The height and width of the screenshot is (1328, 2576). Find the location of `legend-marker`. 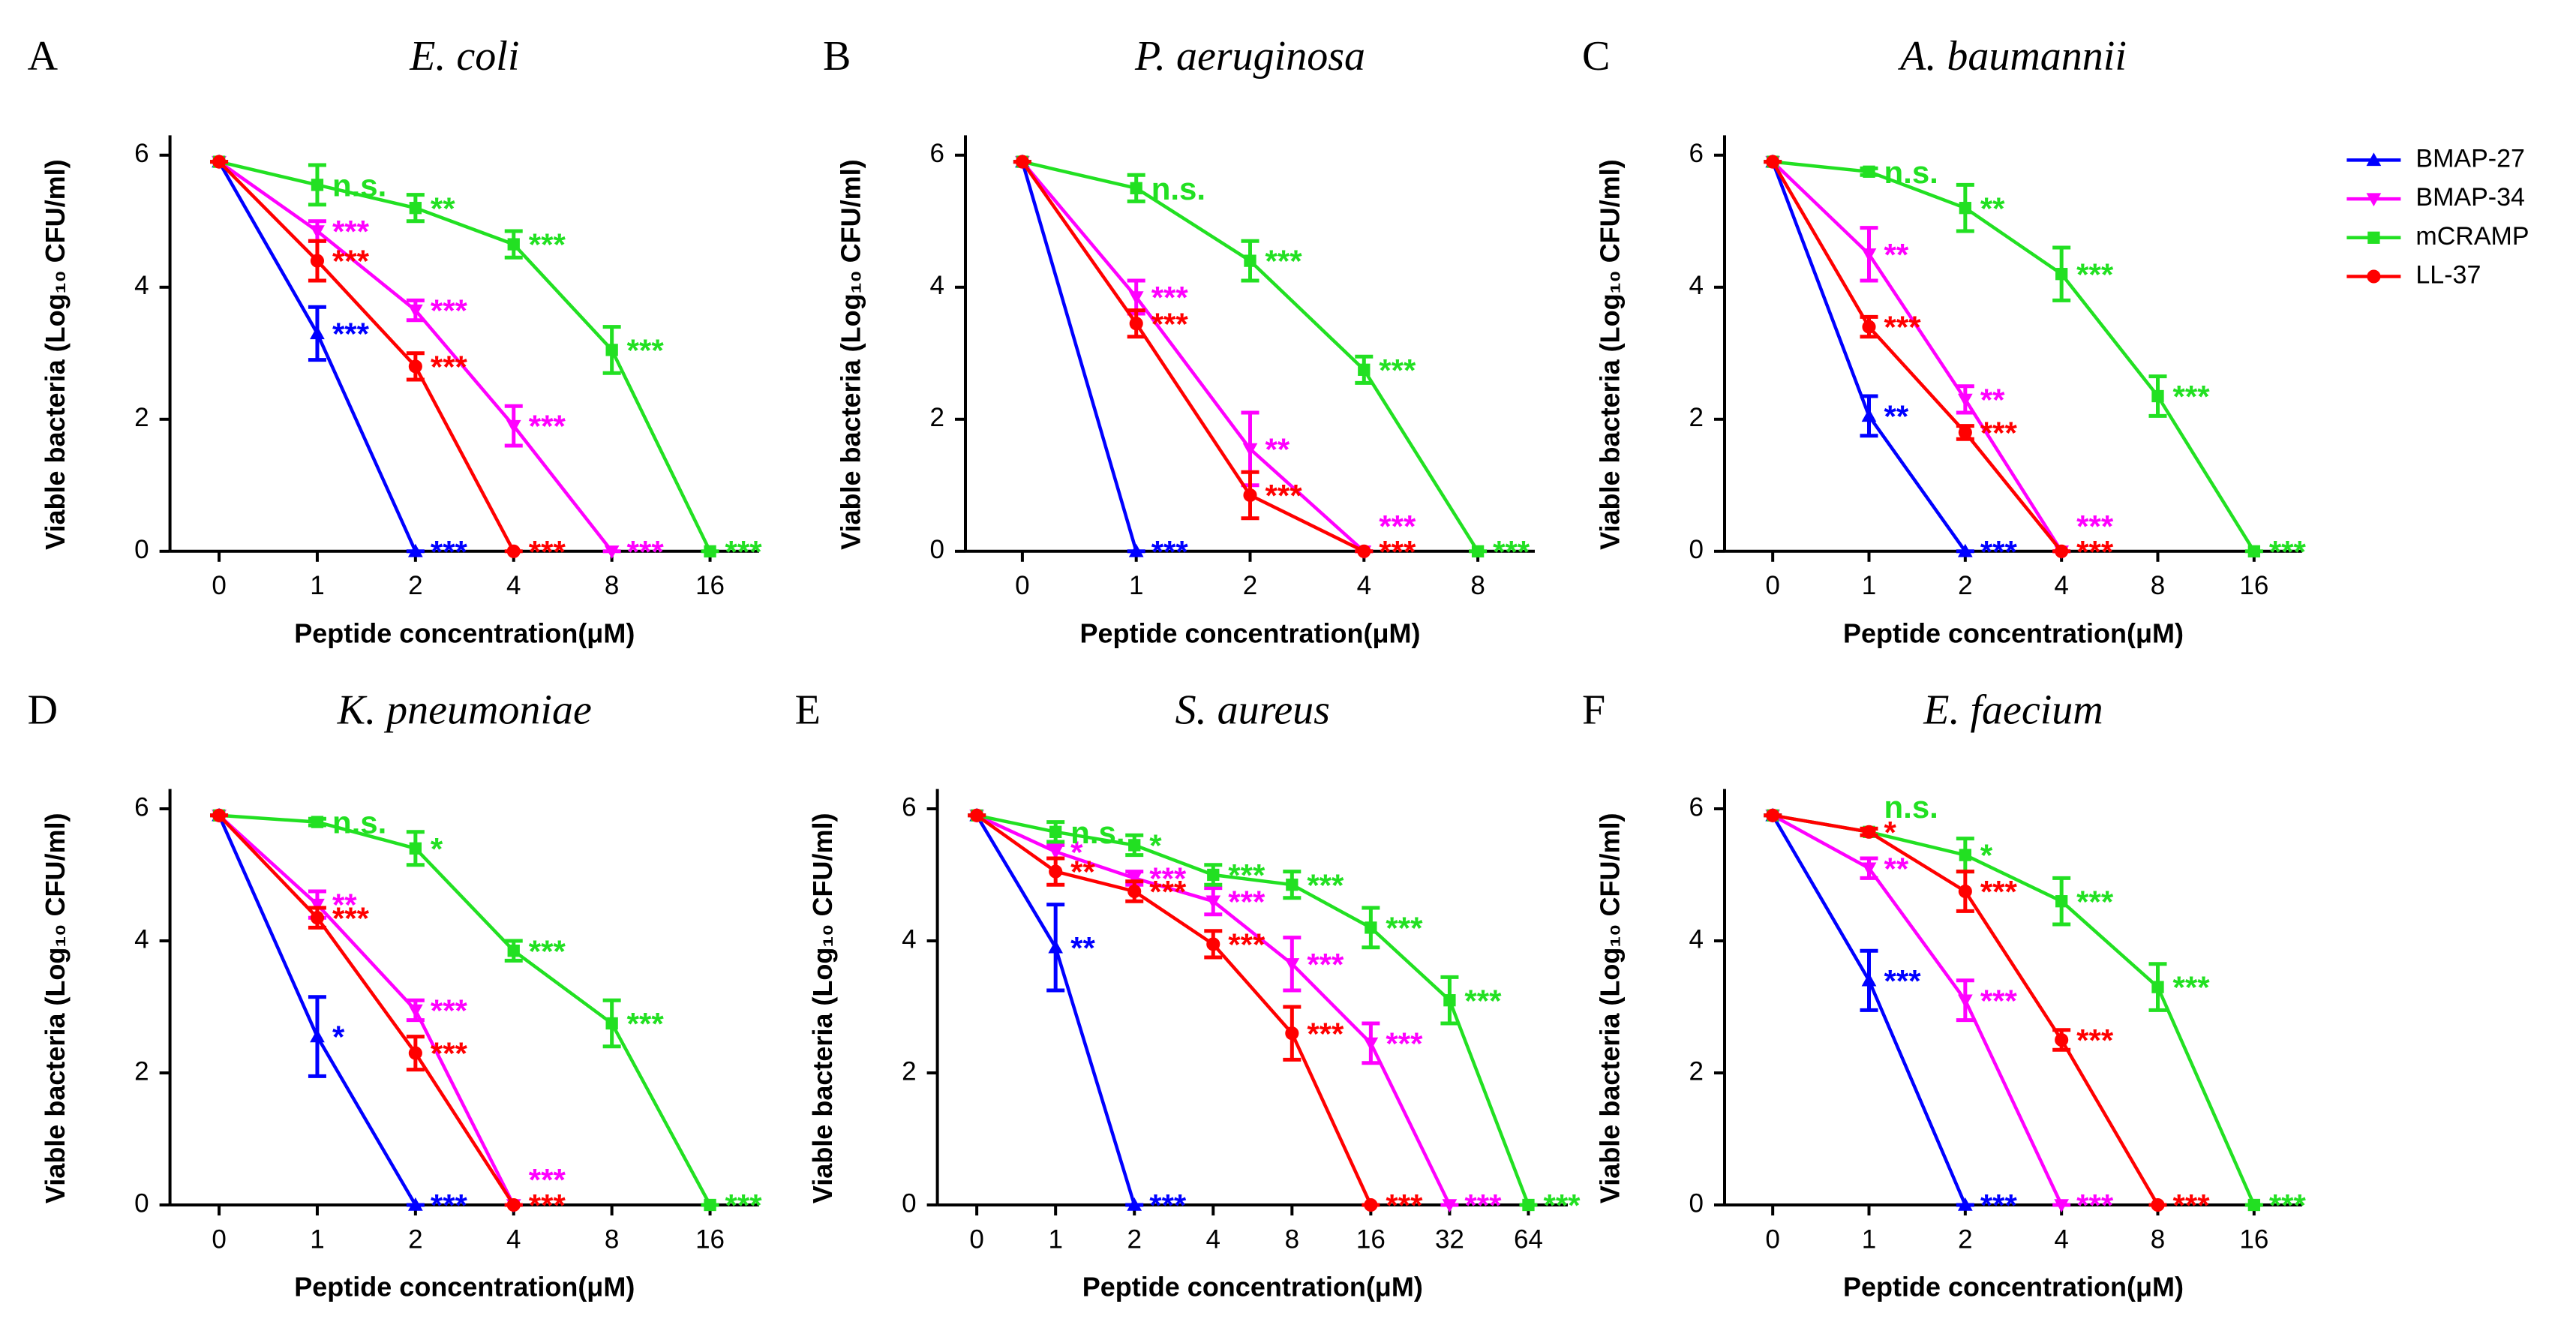

legend-marker is located at coordinates (2374, 276).